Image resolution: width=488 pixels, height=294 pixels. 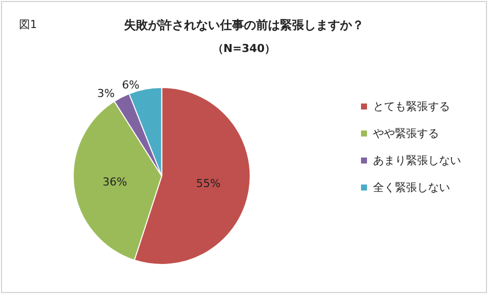 I want to click on chart-subtitle: （N=340）, so click(x=244, y=48).